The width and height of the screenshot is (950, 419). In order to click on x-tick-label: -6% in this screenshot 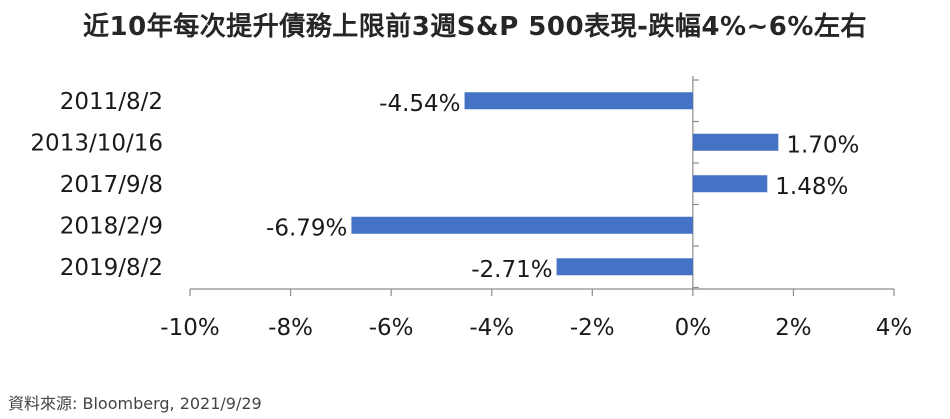, I will do `click(391, 328)`.